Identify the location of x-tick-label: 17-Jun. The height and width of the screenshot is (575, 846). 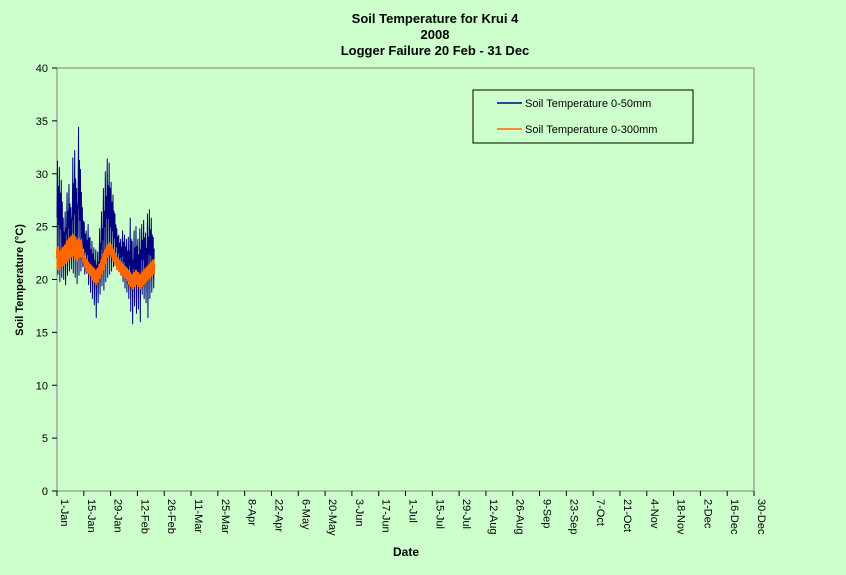
(386, 516).